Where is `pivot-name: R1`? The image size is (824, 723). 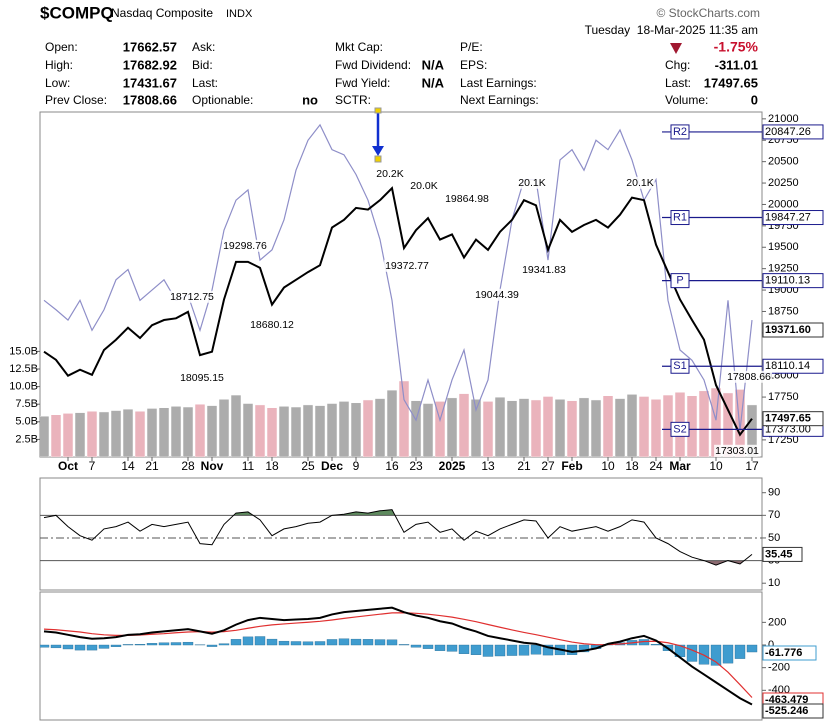
pivot-name: R1 is located at coordinates (680, 217).